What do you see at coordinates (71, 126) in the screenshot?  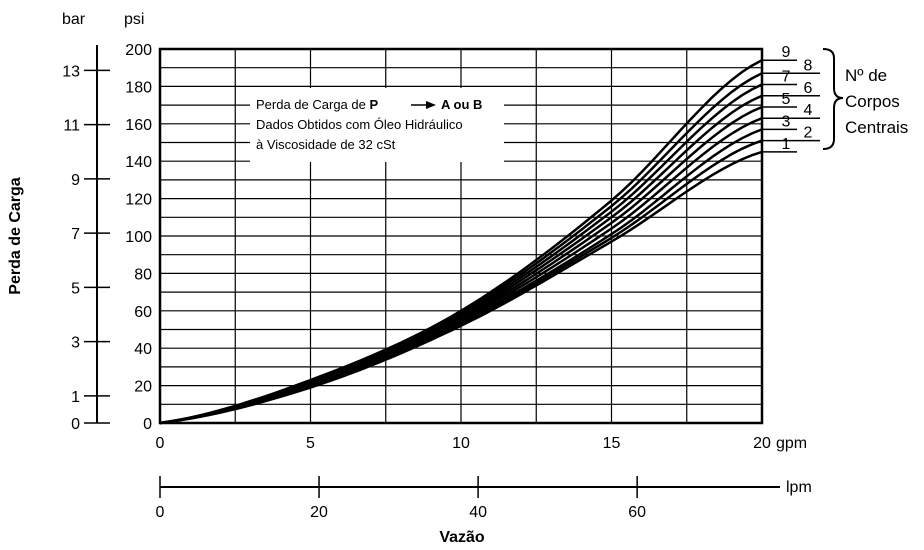 I see `bar-tick-label: 11` at bounding box center [71, 126].